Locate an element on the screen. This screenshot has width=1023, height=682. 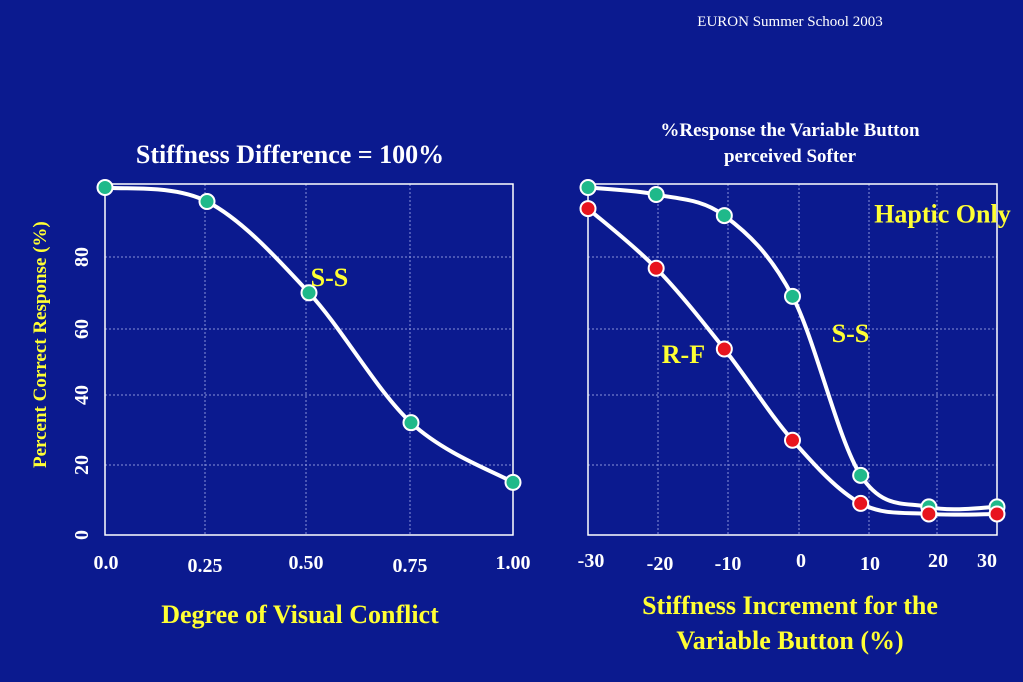
right-chart-title-line1: %Response the Variable Button is located at coordinates (790, 130).